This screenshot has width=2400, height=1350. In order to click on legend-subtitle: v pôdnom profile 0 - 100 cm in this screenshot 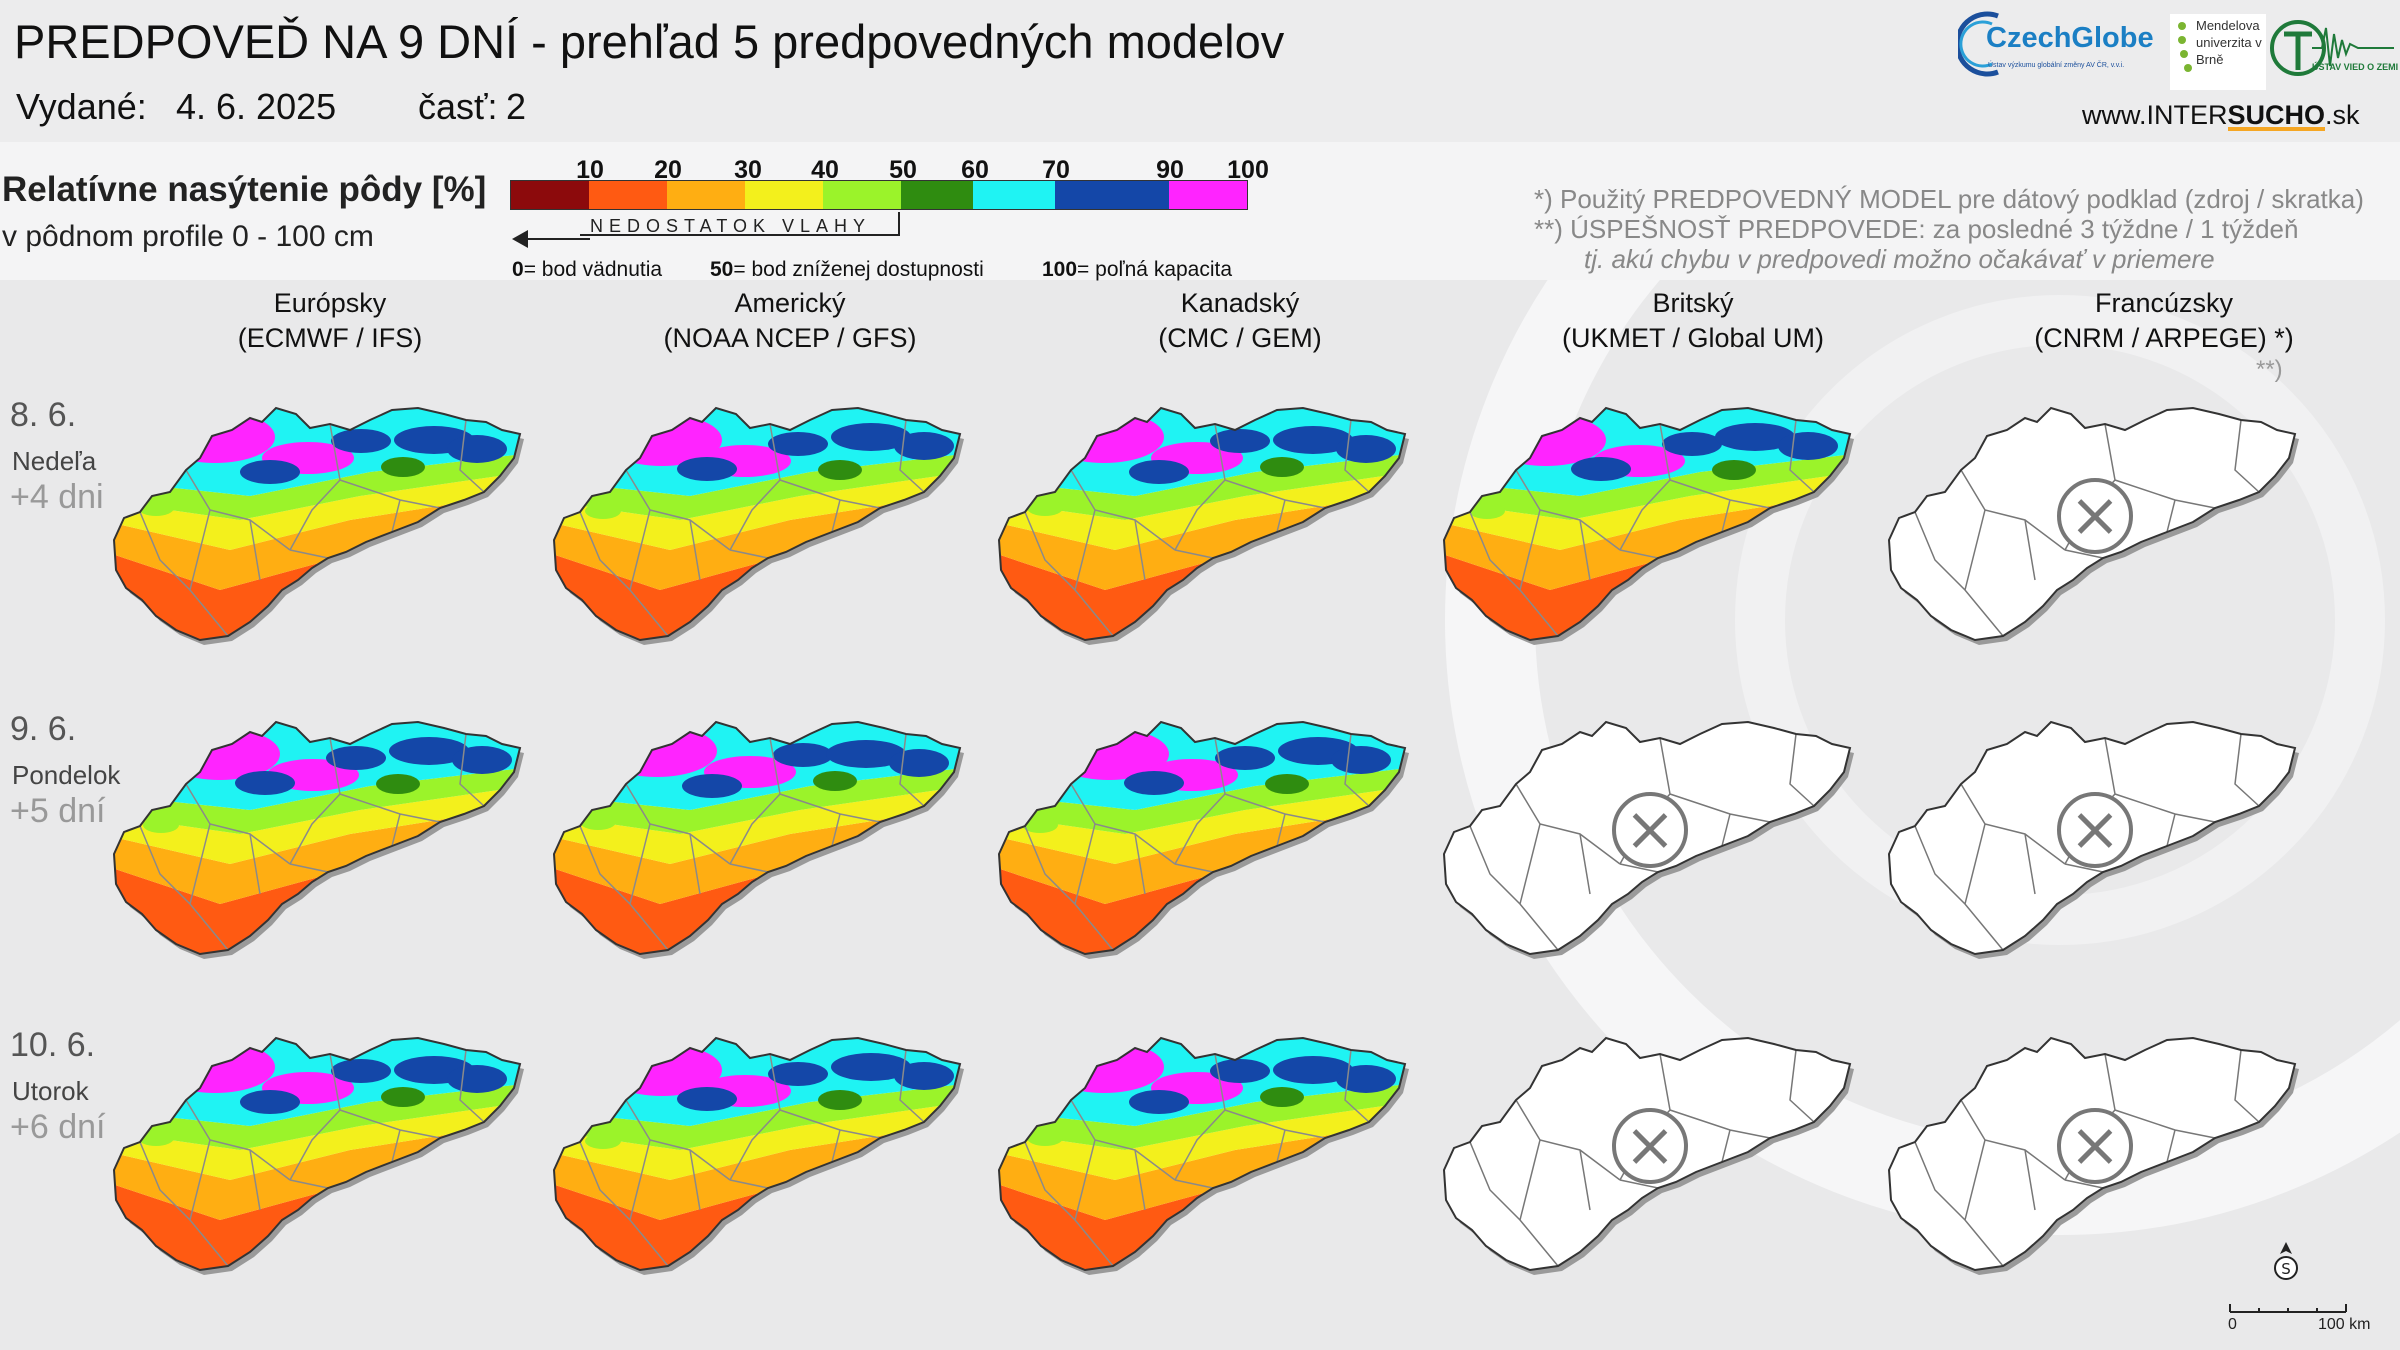, I will do `click(188, 236)`.